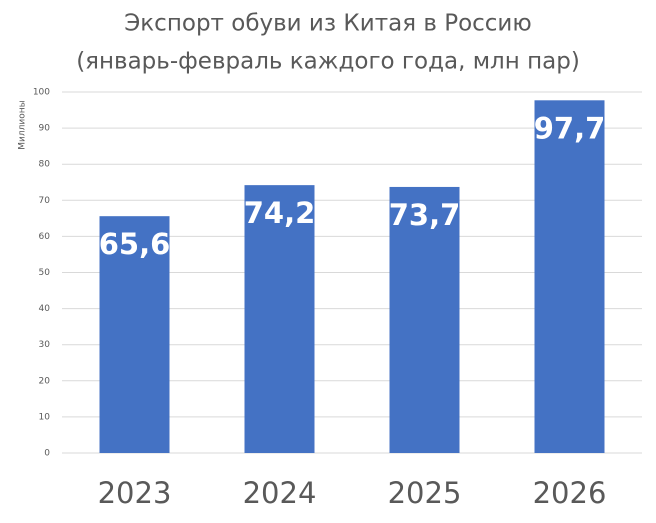 Image resolution: width=656 pixels, height=523 pixels. I want to click on y-tick-label: 70, so click(45, 201).